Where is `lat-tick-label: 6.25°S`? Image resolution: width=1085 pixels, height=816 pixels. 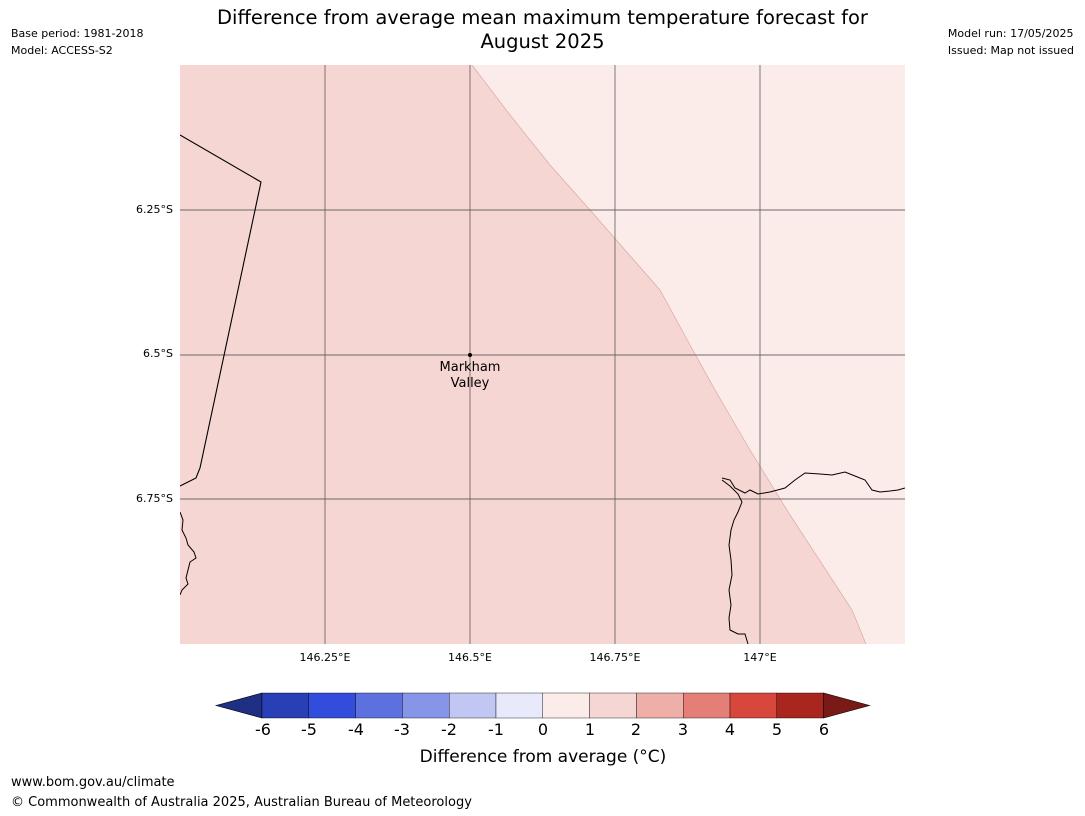
lat-tick-label: 6.25°S is located at coordinates (154, 209).